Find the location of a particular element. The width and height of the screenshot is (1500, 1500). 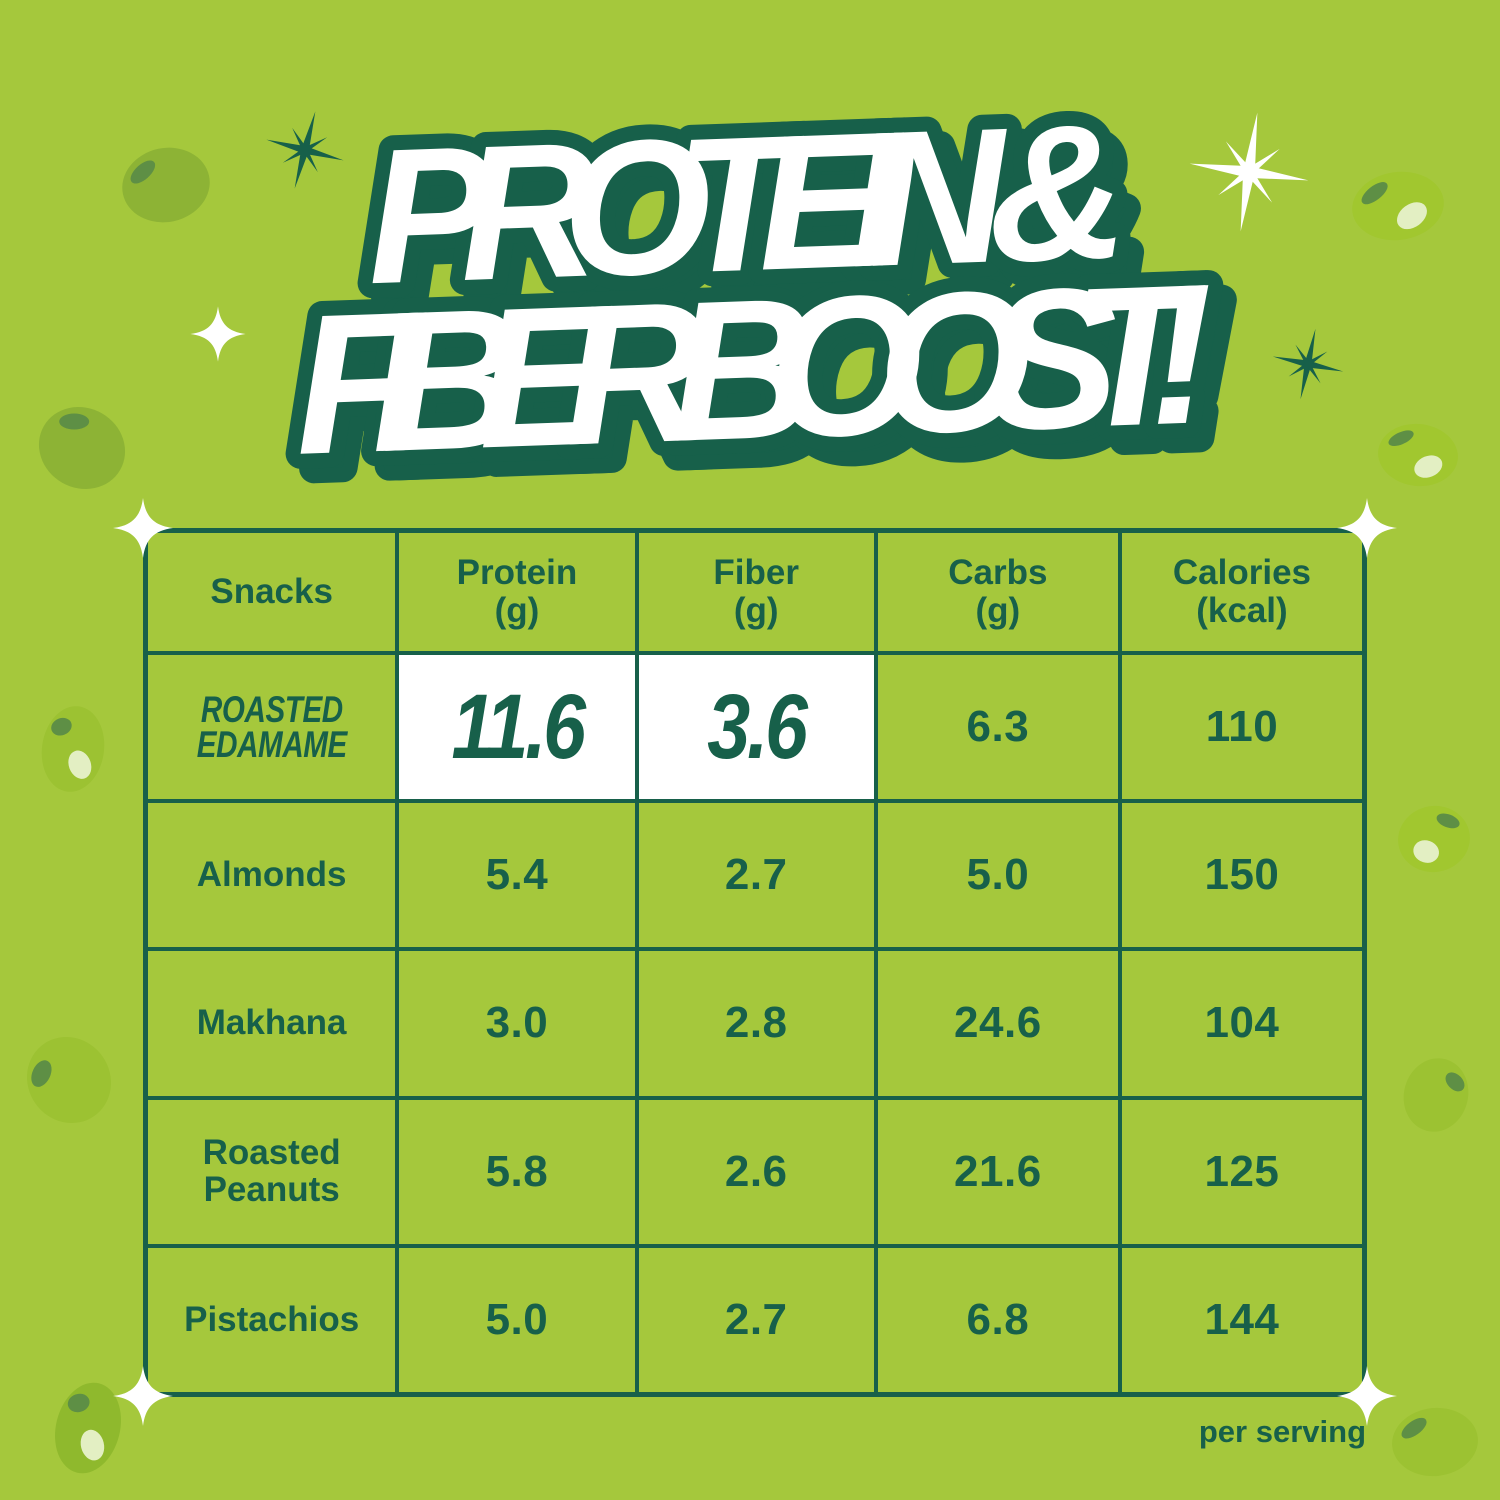

row-pistachios-calories: 144 is located at coordinates (1241, 1319).